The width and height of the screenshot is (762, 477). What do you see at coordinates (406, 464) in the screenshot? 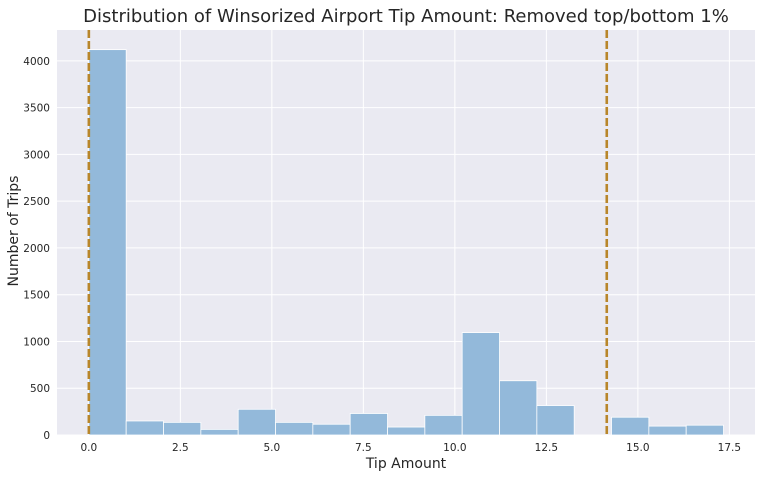
I see `x-axis-label: Tip Amount` at bounding box center [406, 464].